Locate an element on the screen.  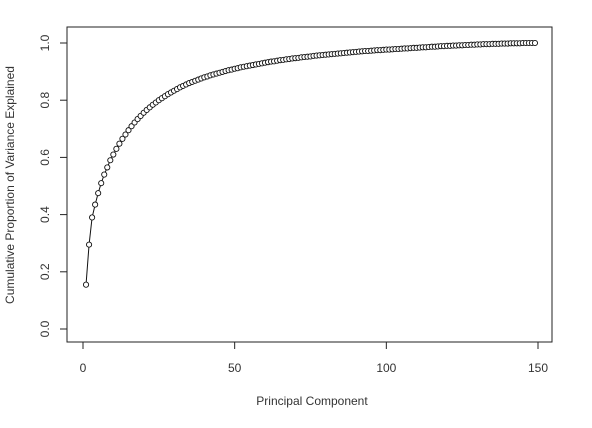
x-axis: 0 50 100 150 is located at coordinates (314, 358).